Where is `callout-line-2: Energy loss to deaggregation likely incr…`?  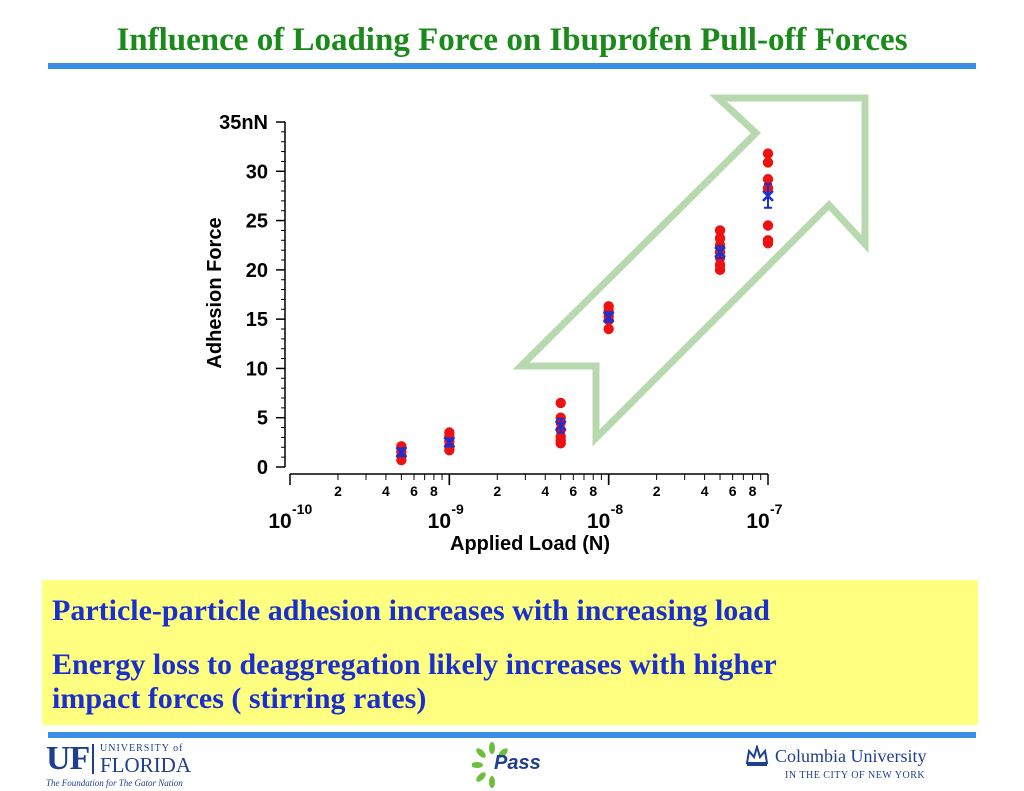
callout-line-2: Energy loss to deaggregation likely incr… is located at coordinates (414, 664).